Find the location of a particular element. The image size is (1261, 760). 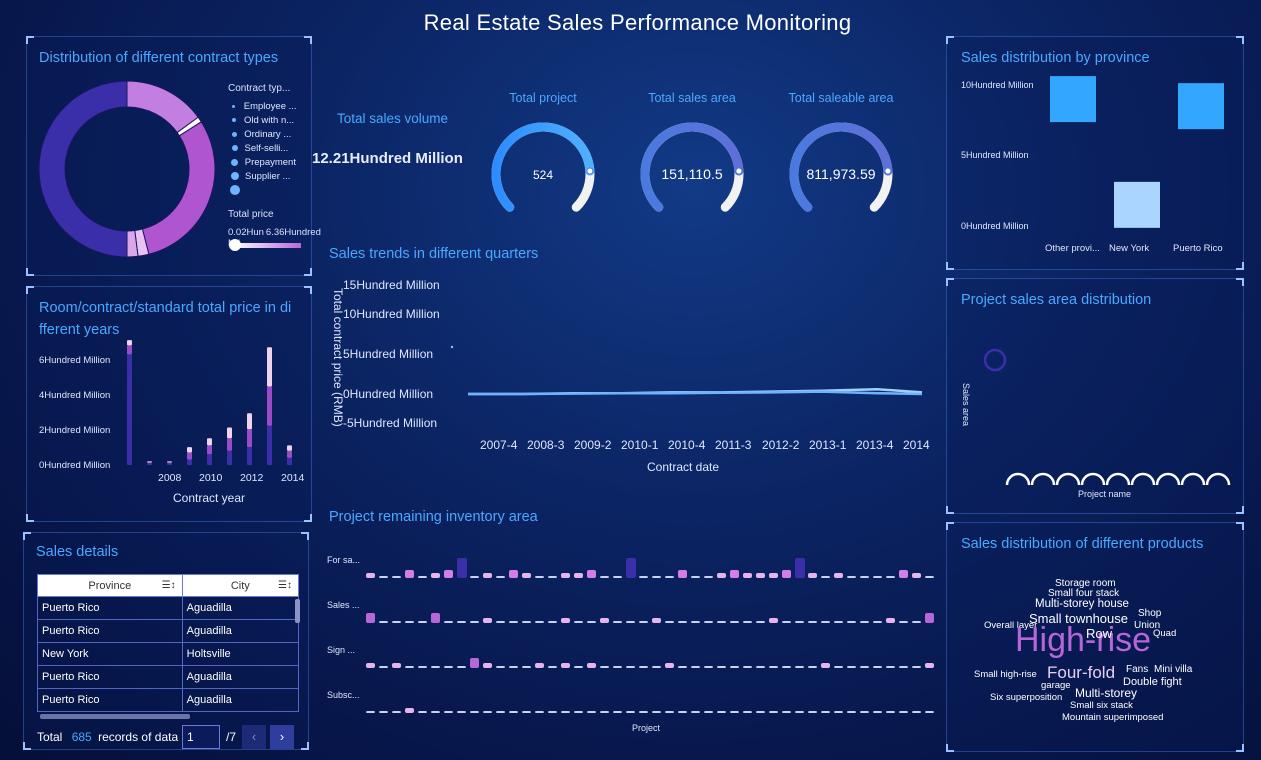

page-input is located at coordinates (201, 737).